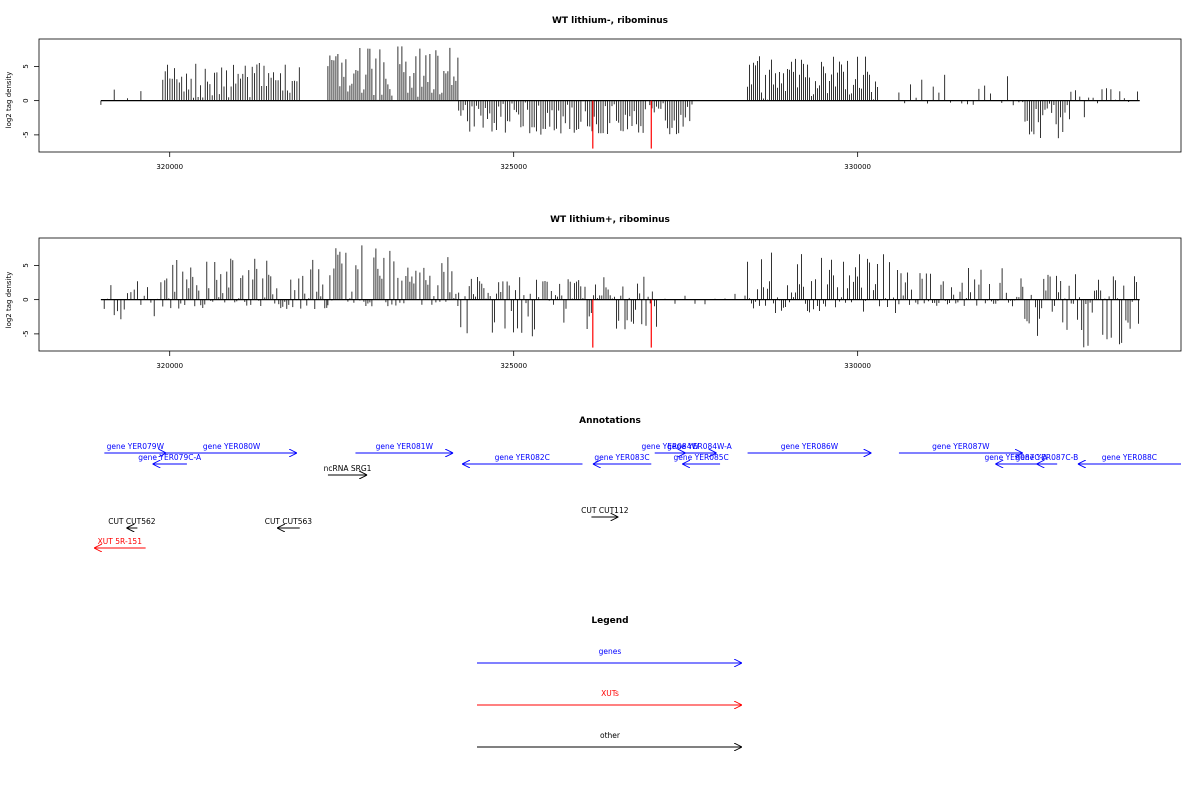 Image resolution: width=1200 pixels, height=800 pixels. I want to click on panel-title: WT lithium+, ribominus, so click(610, 220).